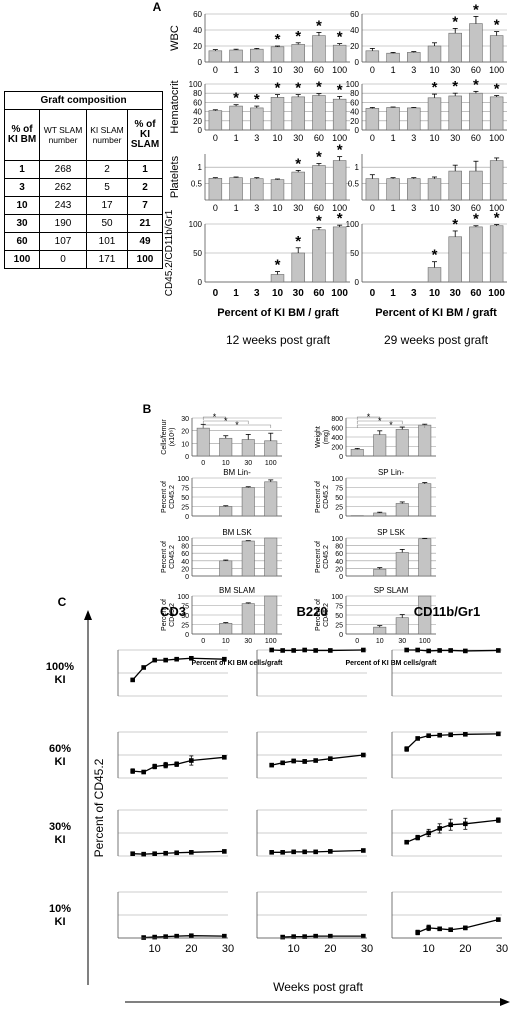 The image size is (520, 1012). What do you see at coordinates (197, 184) in the screenshot?
I see `y-tick-label: 0.5` at bounding box center [197, 184].